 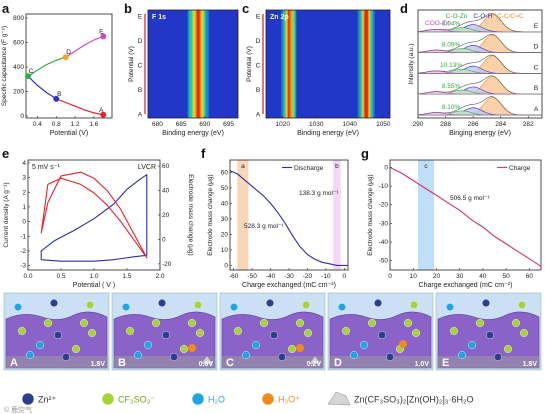 I want to click on chart-e-series-cv, so click(x=94, y=218).